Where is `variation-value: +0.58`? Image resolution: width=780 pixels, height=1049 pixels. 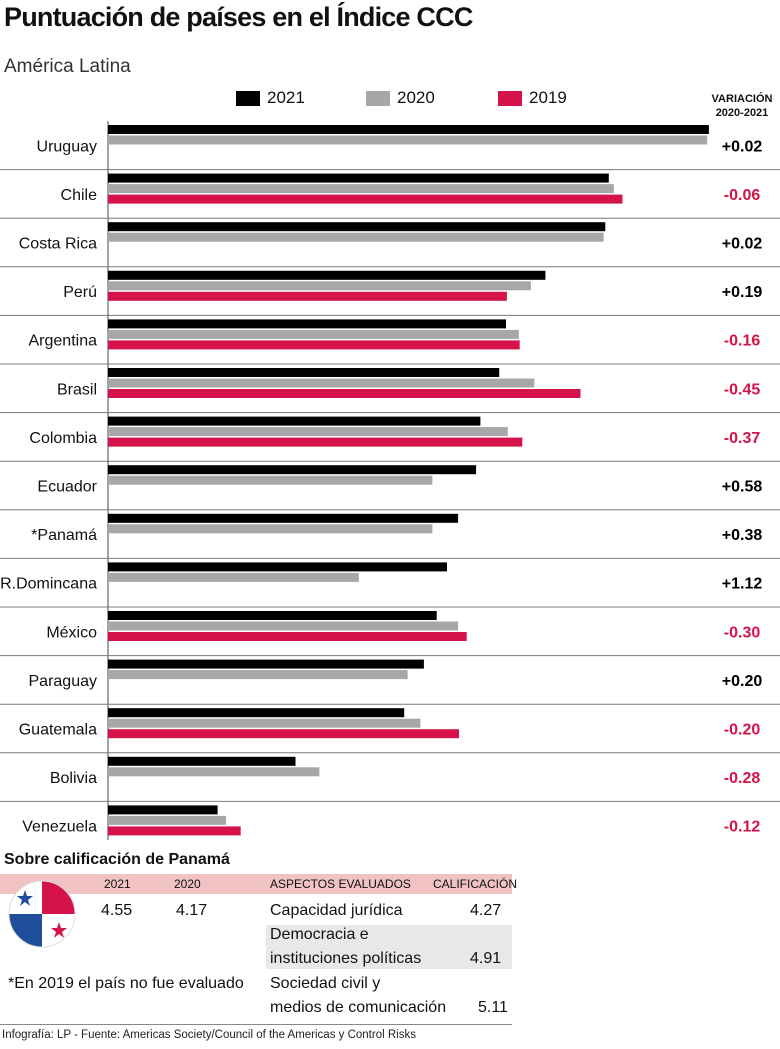
variation-value: +0.58 is located at coordinates (742, 487).